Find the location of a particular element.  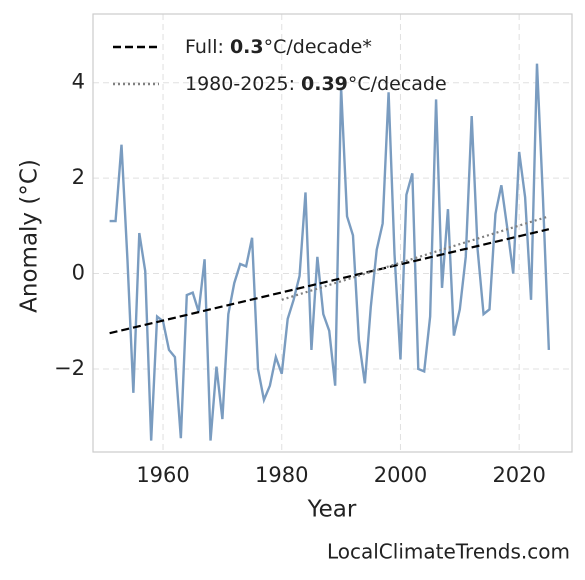

x-tick-label: 1960 is located at coordinates (162, 475).